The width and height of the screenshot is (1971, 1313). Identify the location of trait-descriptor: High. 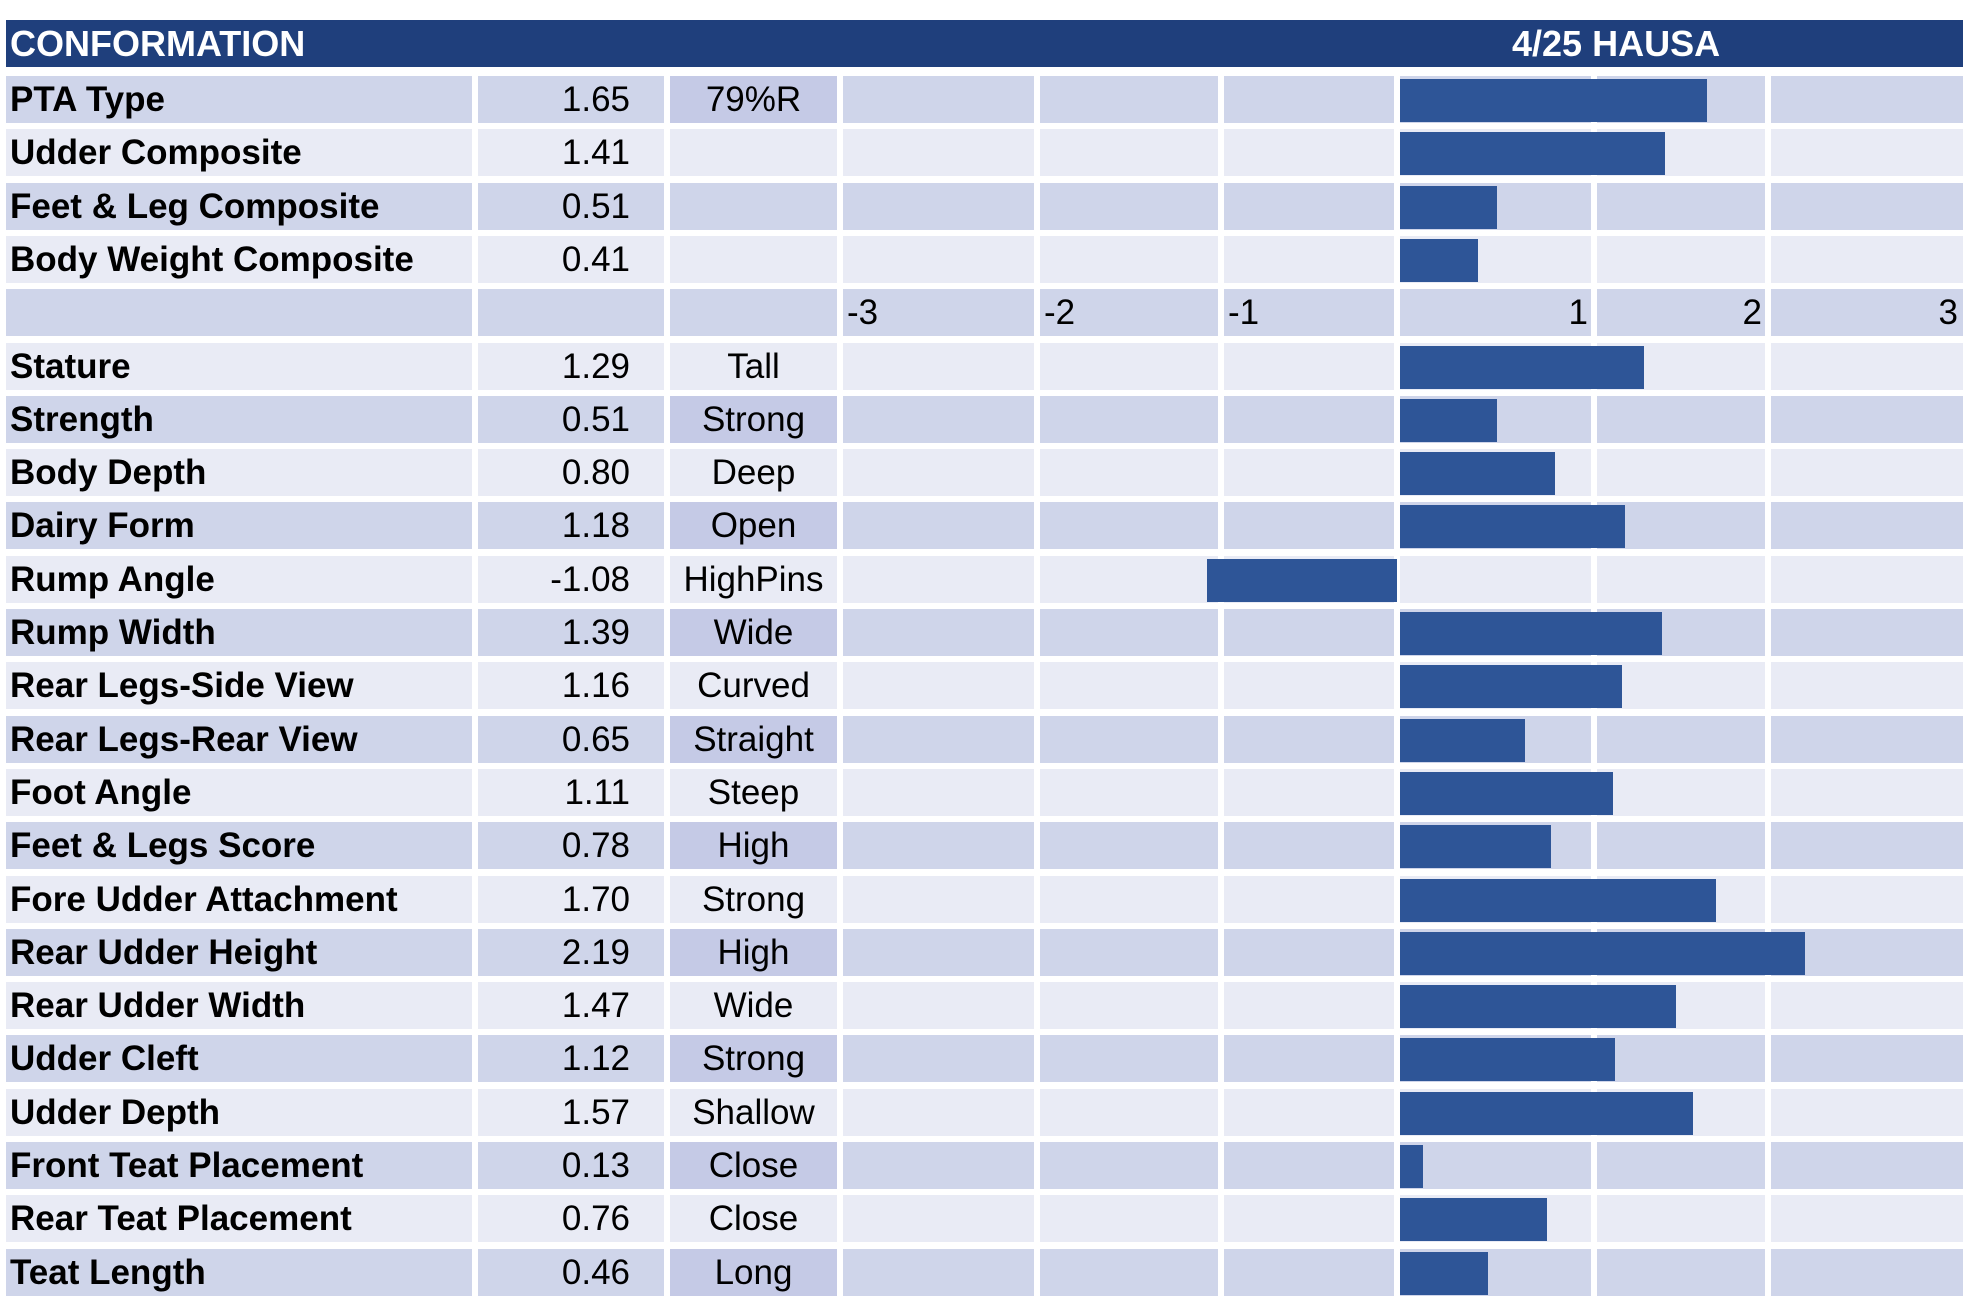
(753, 846).